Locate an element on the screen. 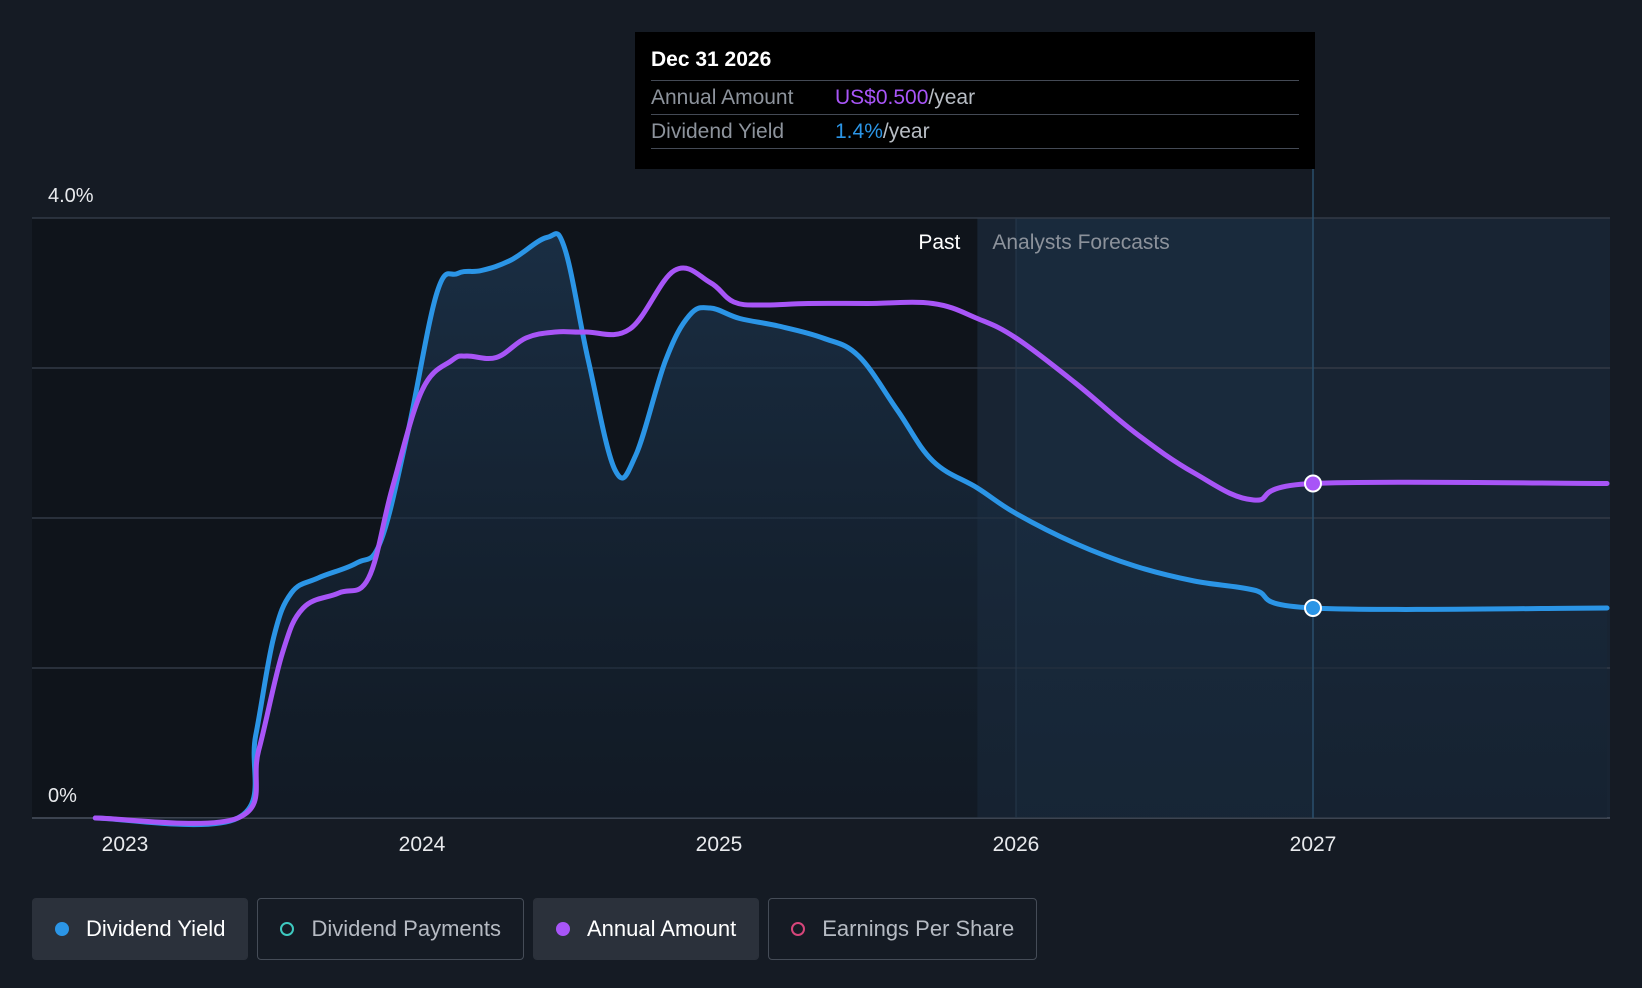  earnings-per-share-ring-icon is located at coordinates (798, 929).